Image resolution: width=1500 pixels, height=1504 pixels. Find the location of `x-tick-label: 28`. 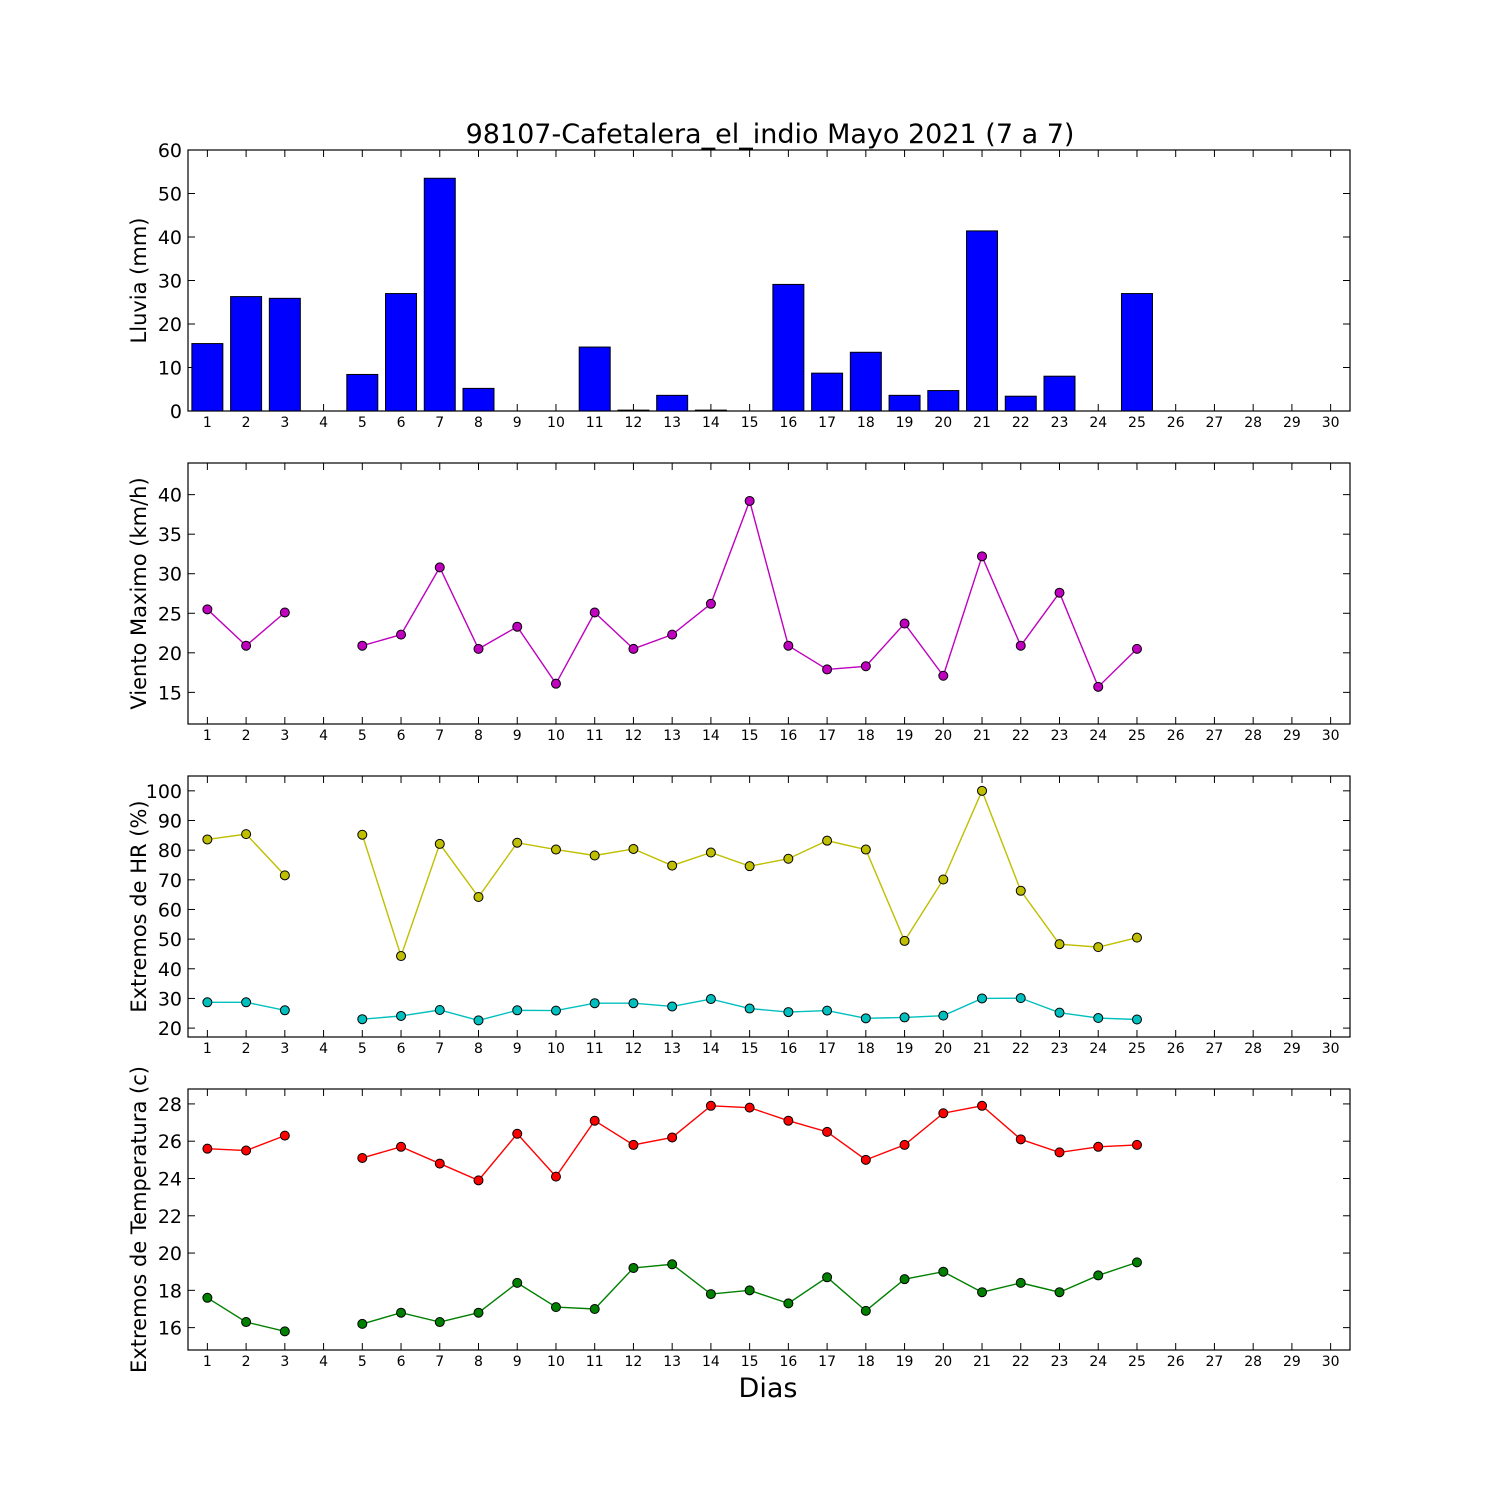

x-tick-label: 28 is located at coordinates (1253, 1362).